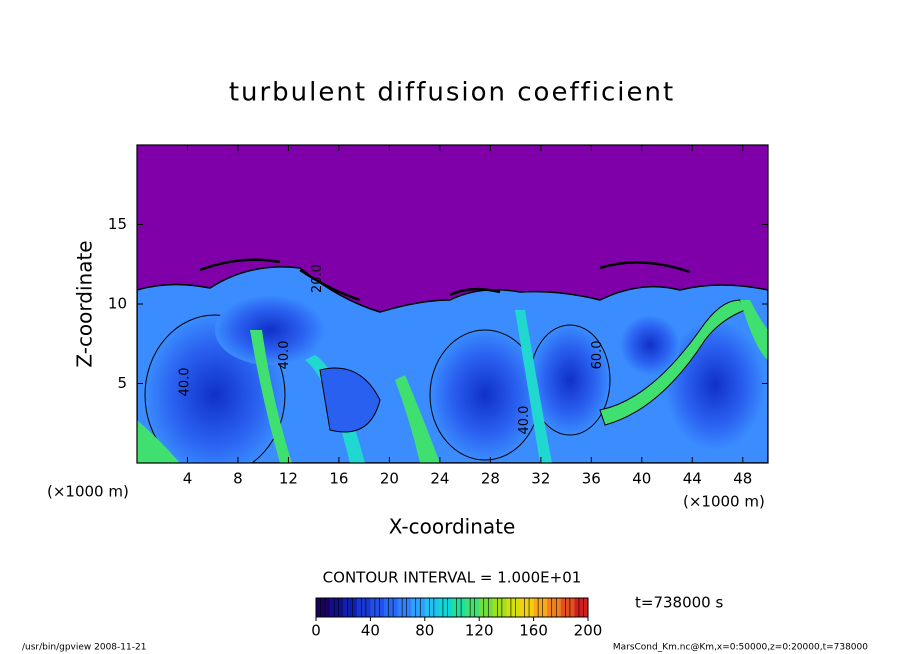 Image resolution: width=904 pixels, height=654 pixels. What do you see at coordinates (591, 479) in the screenshot?
I see `x-tick-label: 36` at bounding box center [591, 479].